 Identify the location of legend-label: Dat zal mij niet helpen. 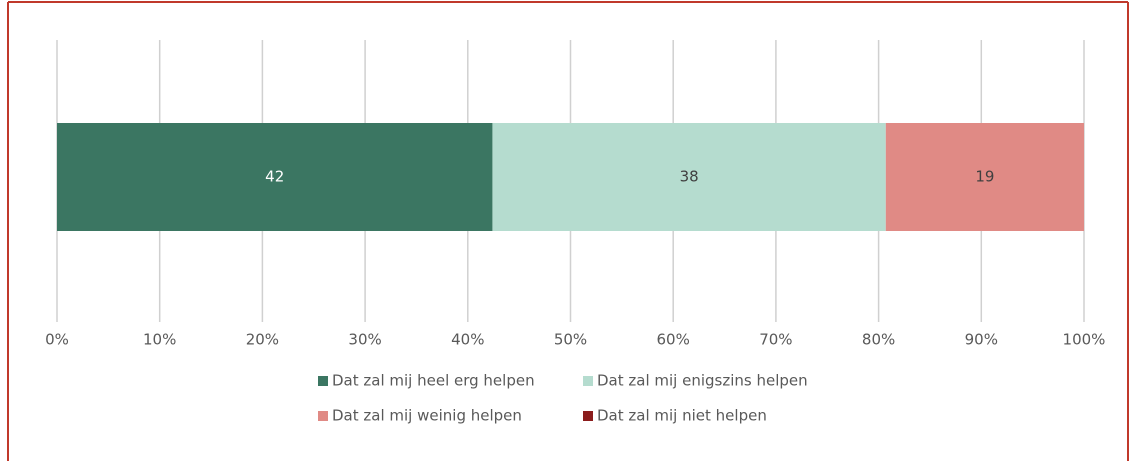
(682, 416).